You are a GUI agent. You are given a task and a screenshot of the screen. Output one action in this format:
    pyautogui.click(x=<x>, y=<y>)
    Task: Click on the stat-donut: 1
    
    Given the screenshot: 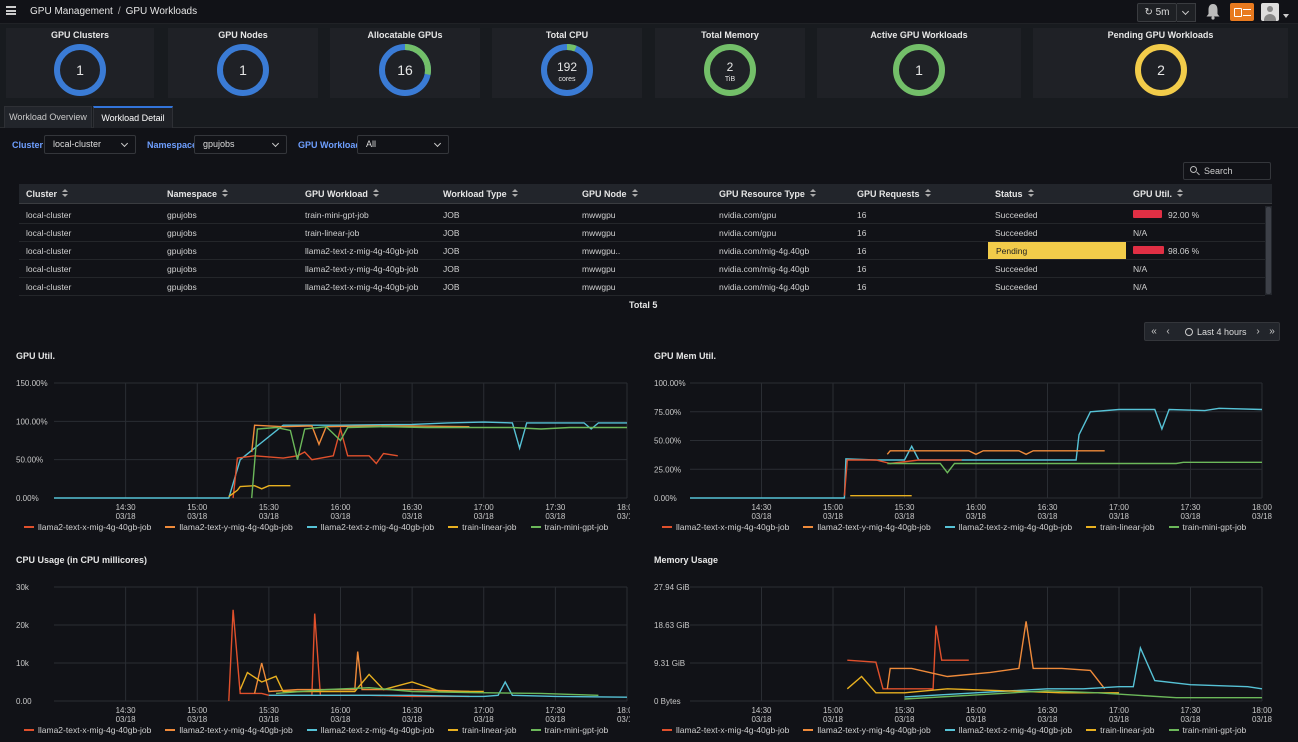 What is the action you would take?
    pyautogui.click(x=243, y=70)
    